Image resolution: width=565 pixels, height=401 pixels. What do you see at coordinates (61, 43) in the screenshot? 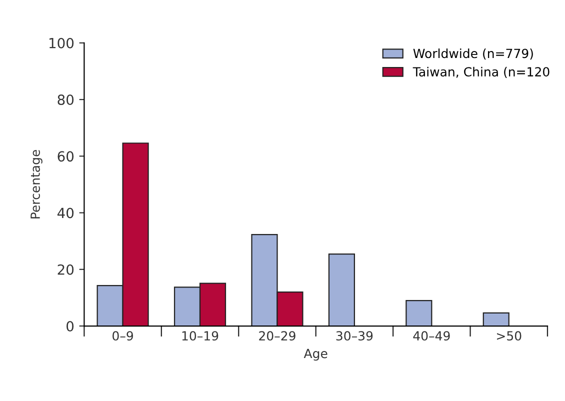
I see `y-tick-label: 100` at bounding box center [61, 43].